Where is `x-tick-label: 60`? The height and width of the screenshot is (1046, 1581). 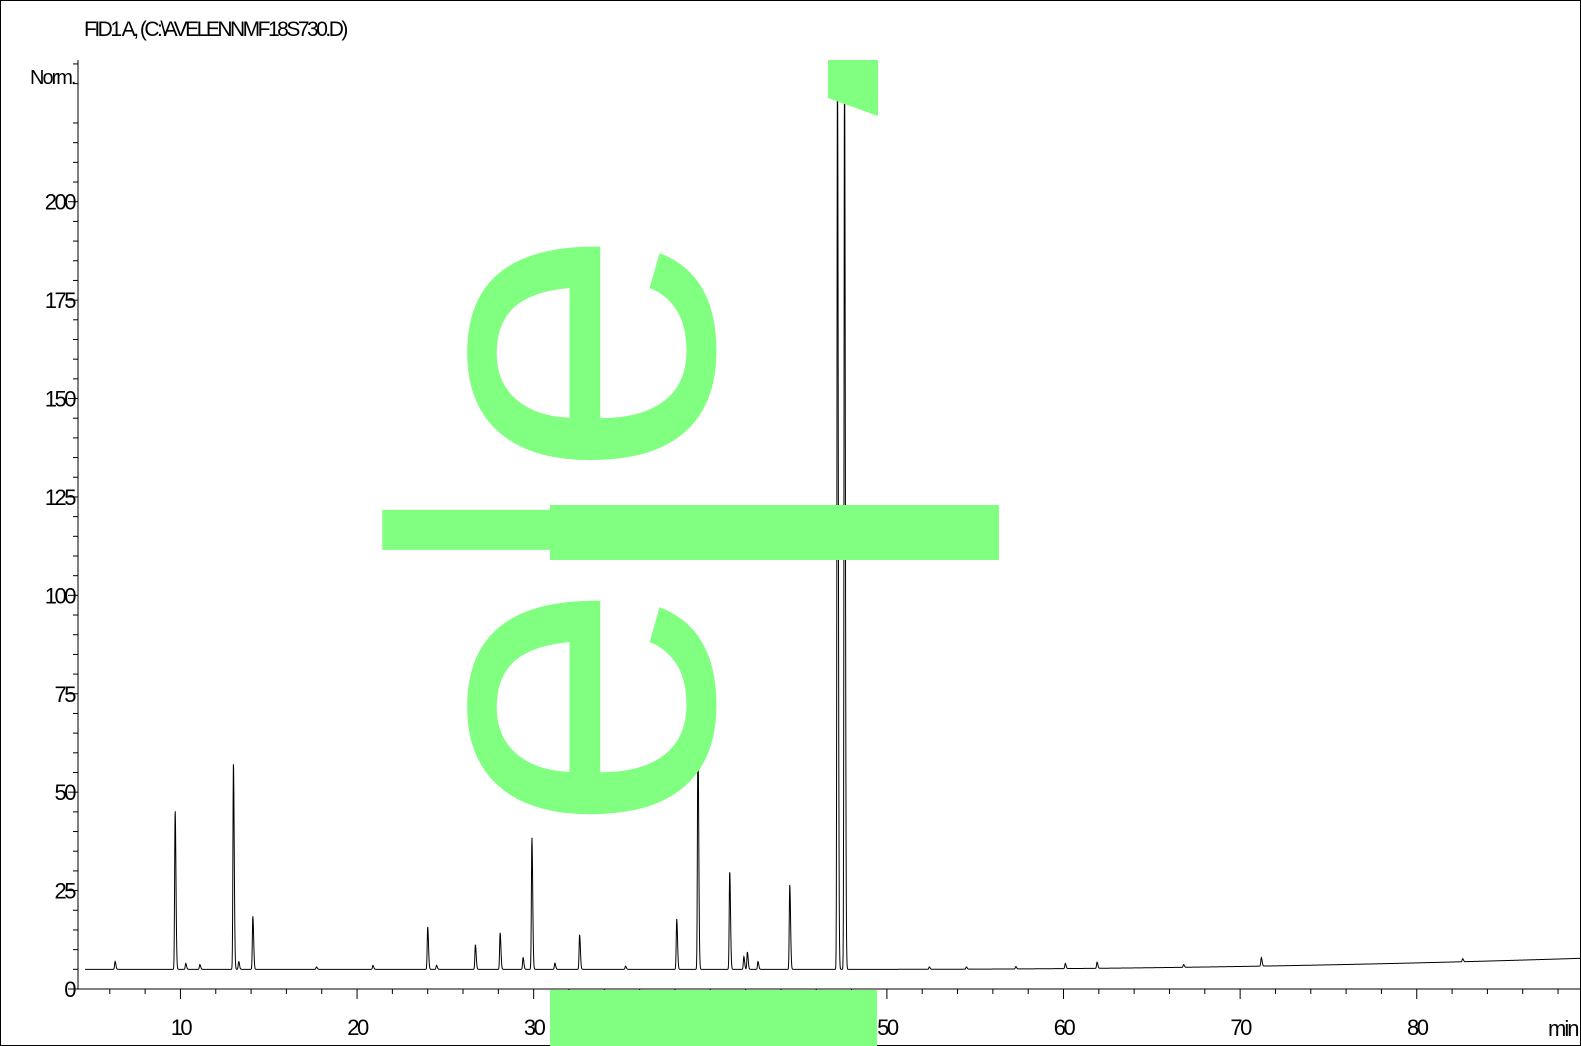
x-tick-label: 60 is located at coordinates (1065, 1027).